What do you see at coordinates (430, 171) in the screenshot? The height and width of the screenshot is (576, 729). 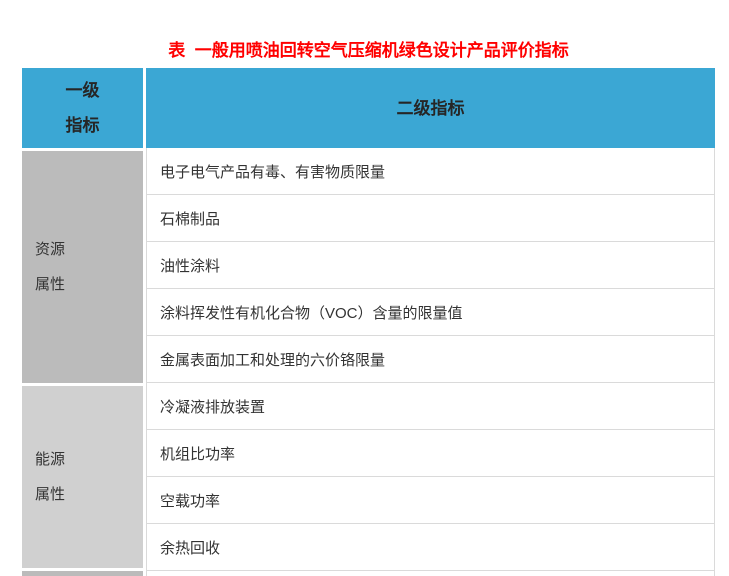 I see `secondary-indicator-row: 电子电气产品有毒、有害物质限量` at bounding box center [430, 171].